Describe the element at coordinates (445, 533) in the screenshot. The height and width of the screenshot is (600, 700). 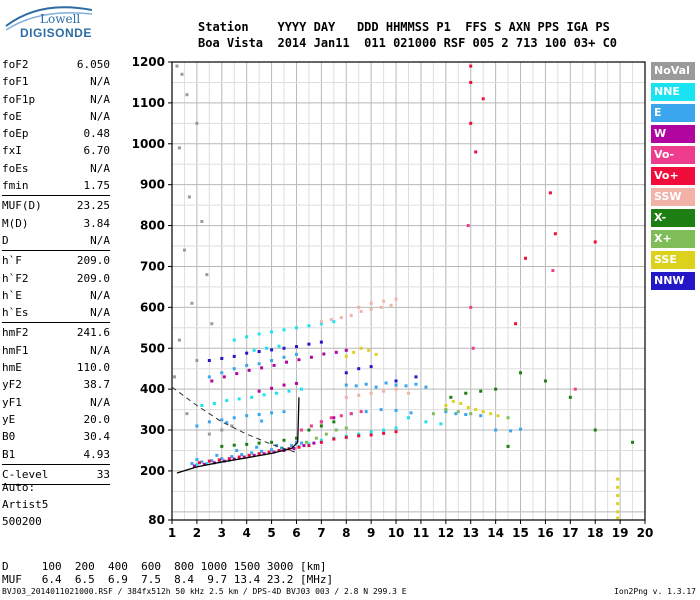
I see `x-tick-label: 12` at that location.